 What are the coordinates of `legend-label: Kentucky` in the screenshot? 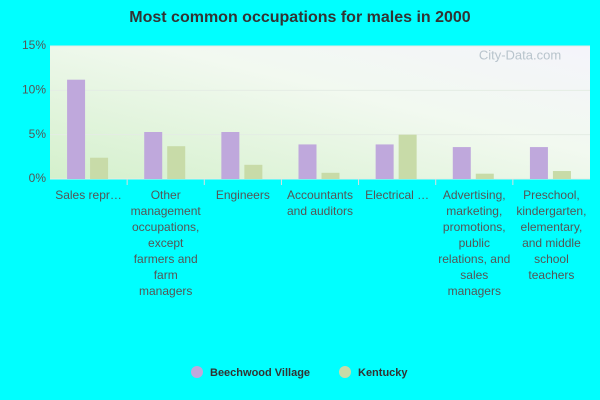 It's located at (383, 373).